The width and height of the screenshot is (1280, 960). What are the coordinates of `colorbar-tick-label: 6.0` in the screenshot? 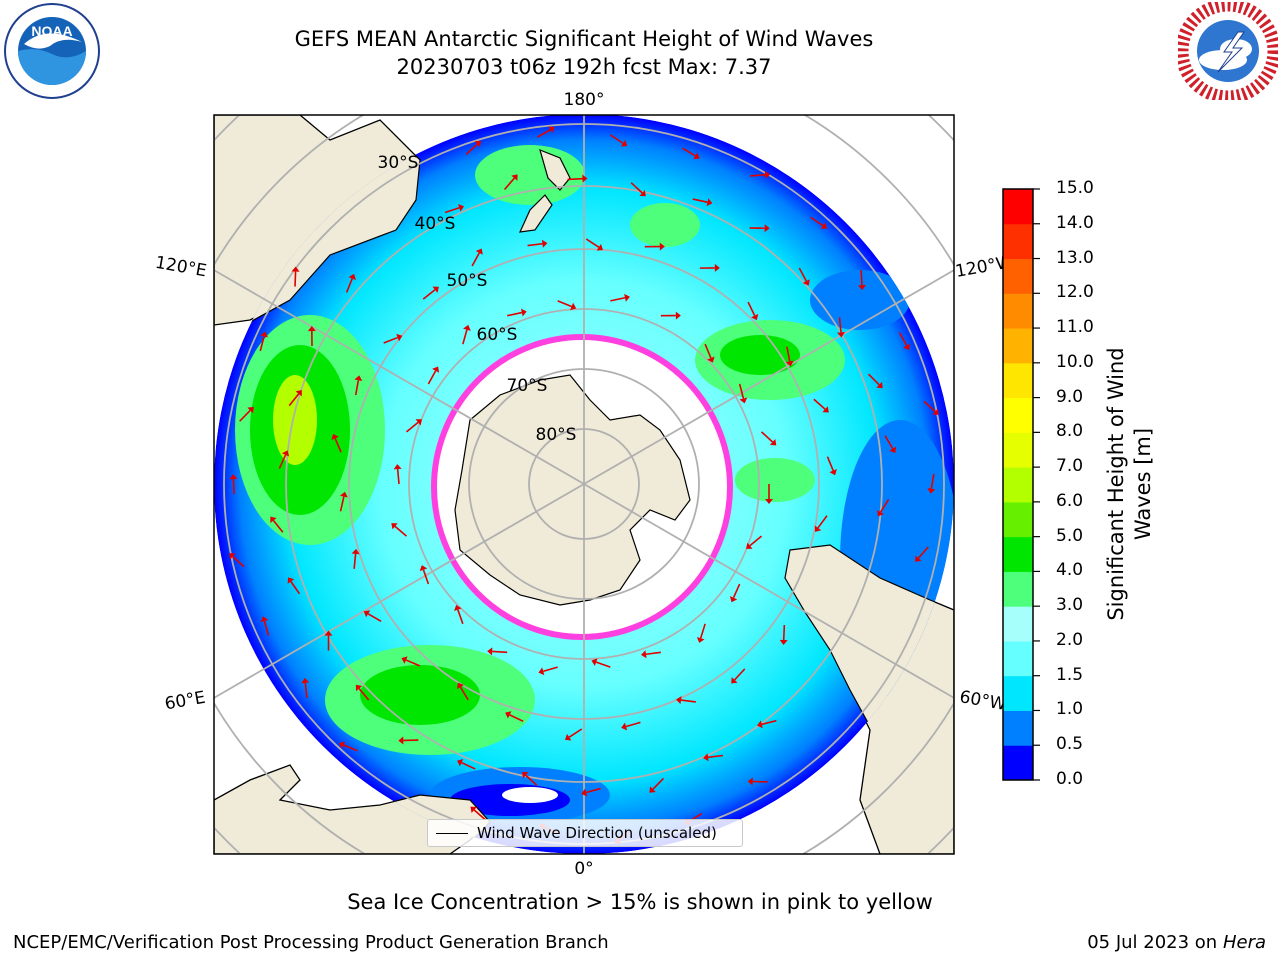 It's located at (1070, 500).